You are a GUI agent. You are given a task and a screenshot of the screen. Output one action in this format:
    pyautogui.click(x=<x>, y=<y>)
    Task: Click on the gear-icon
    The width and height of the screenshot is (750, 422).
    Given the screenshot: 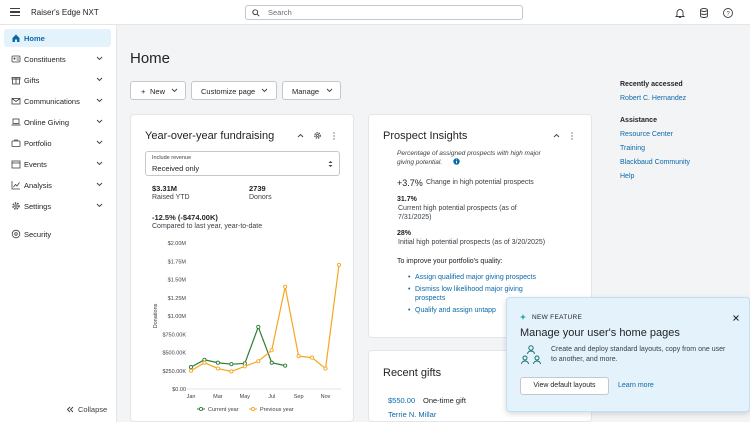 What is the action you would take?
    pyautogui.click(x=317, y=135)
    